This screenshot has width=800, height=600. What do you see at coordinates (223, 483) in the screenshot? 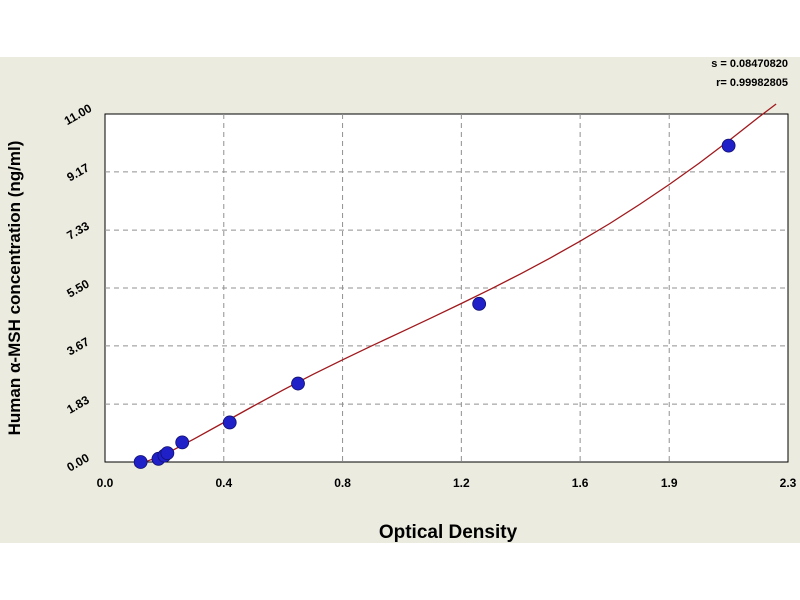
I see `x-tick-label: 0.4` at bounding box center [223, 483].